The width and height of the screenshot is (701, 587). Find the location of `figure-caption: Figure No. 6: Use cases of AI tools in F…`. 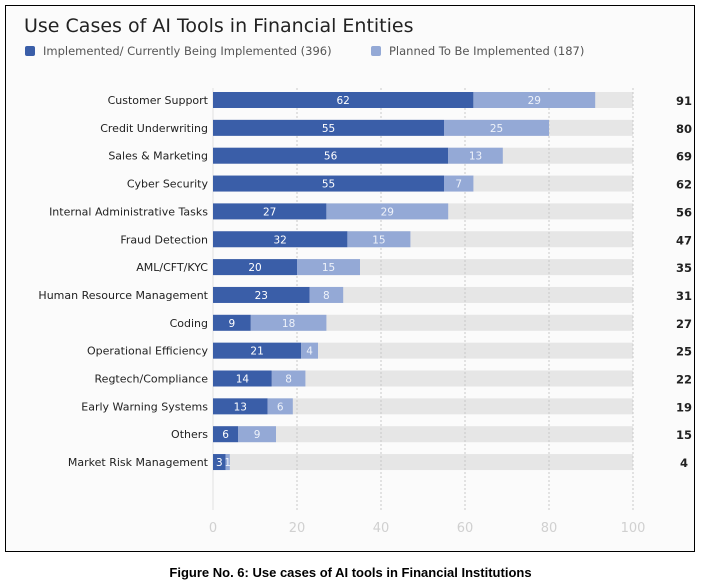

figure-caption: Figure No. 6: Use cases of AI tools in F… is located at coordinates (350, 572).